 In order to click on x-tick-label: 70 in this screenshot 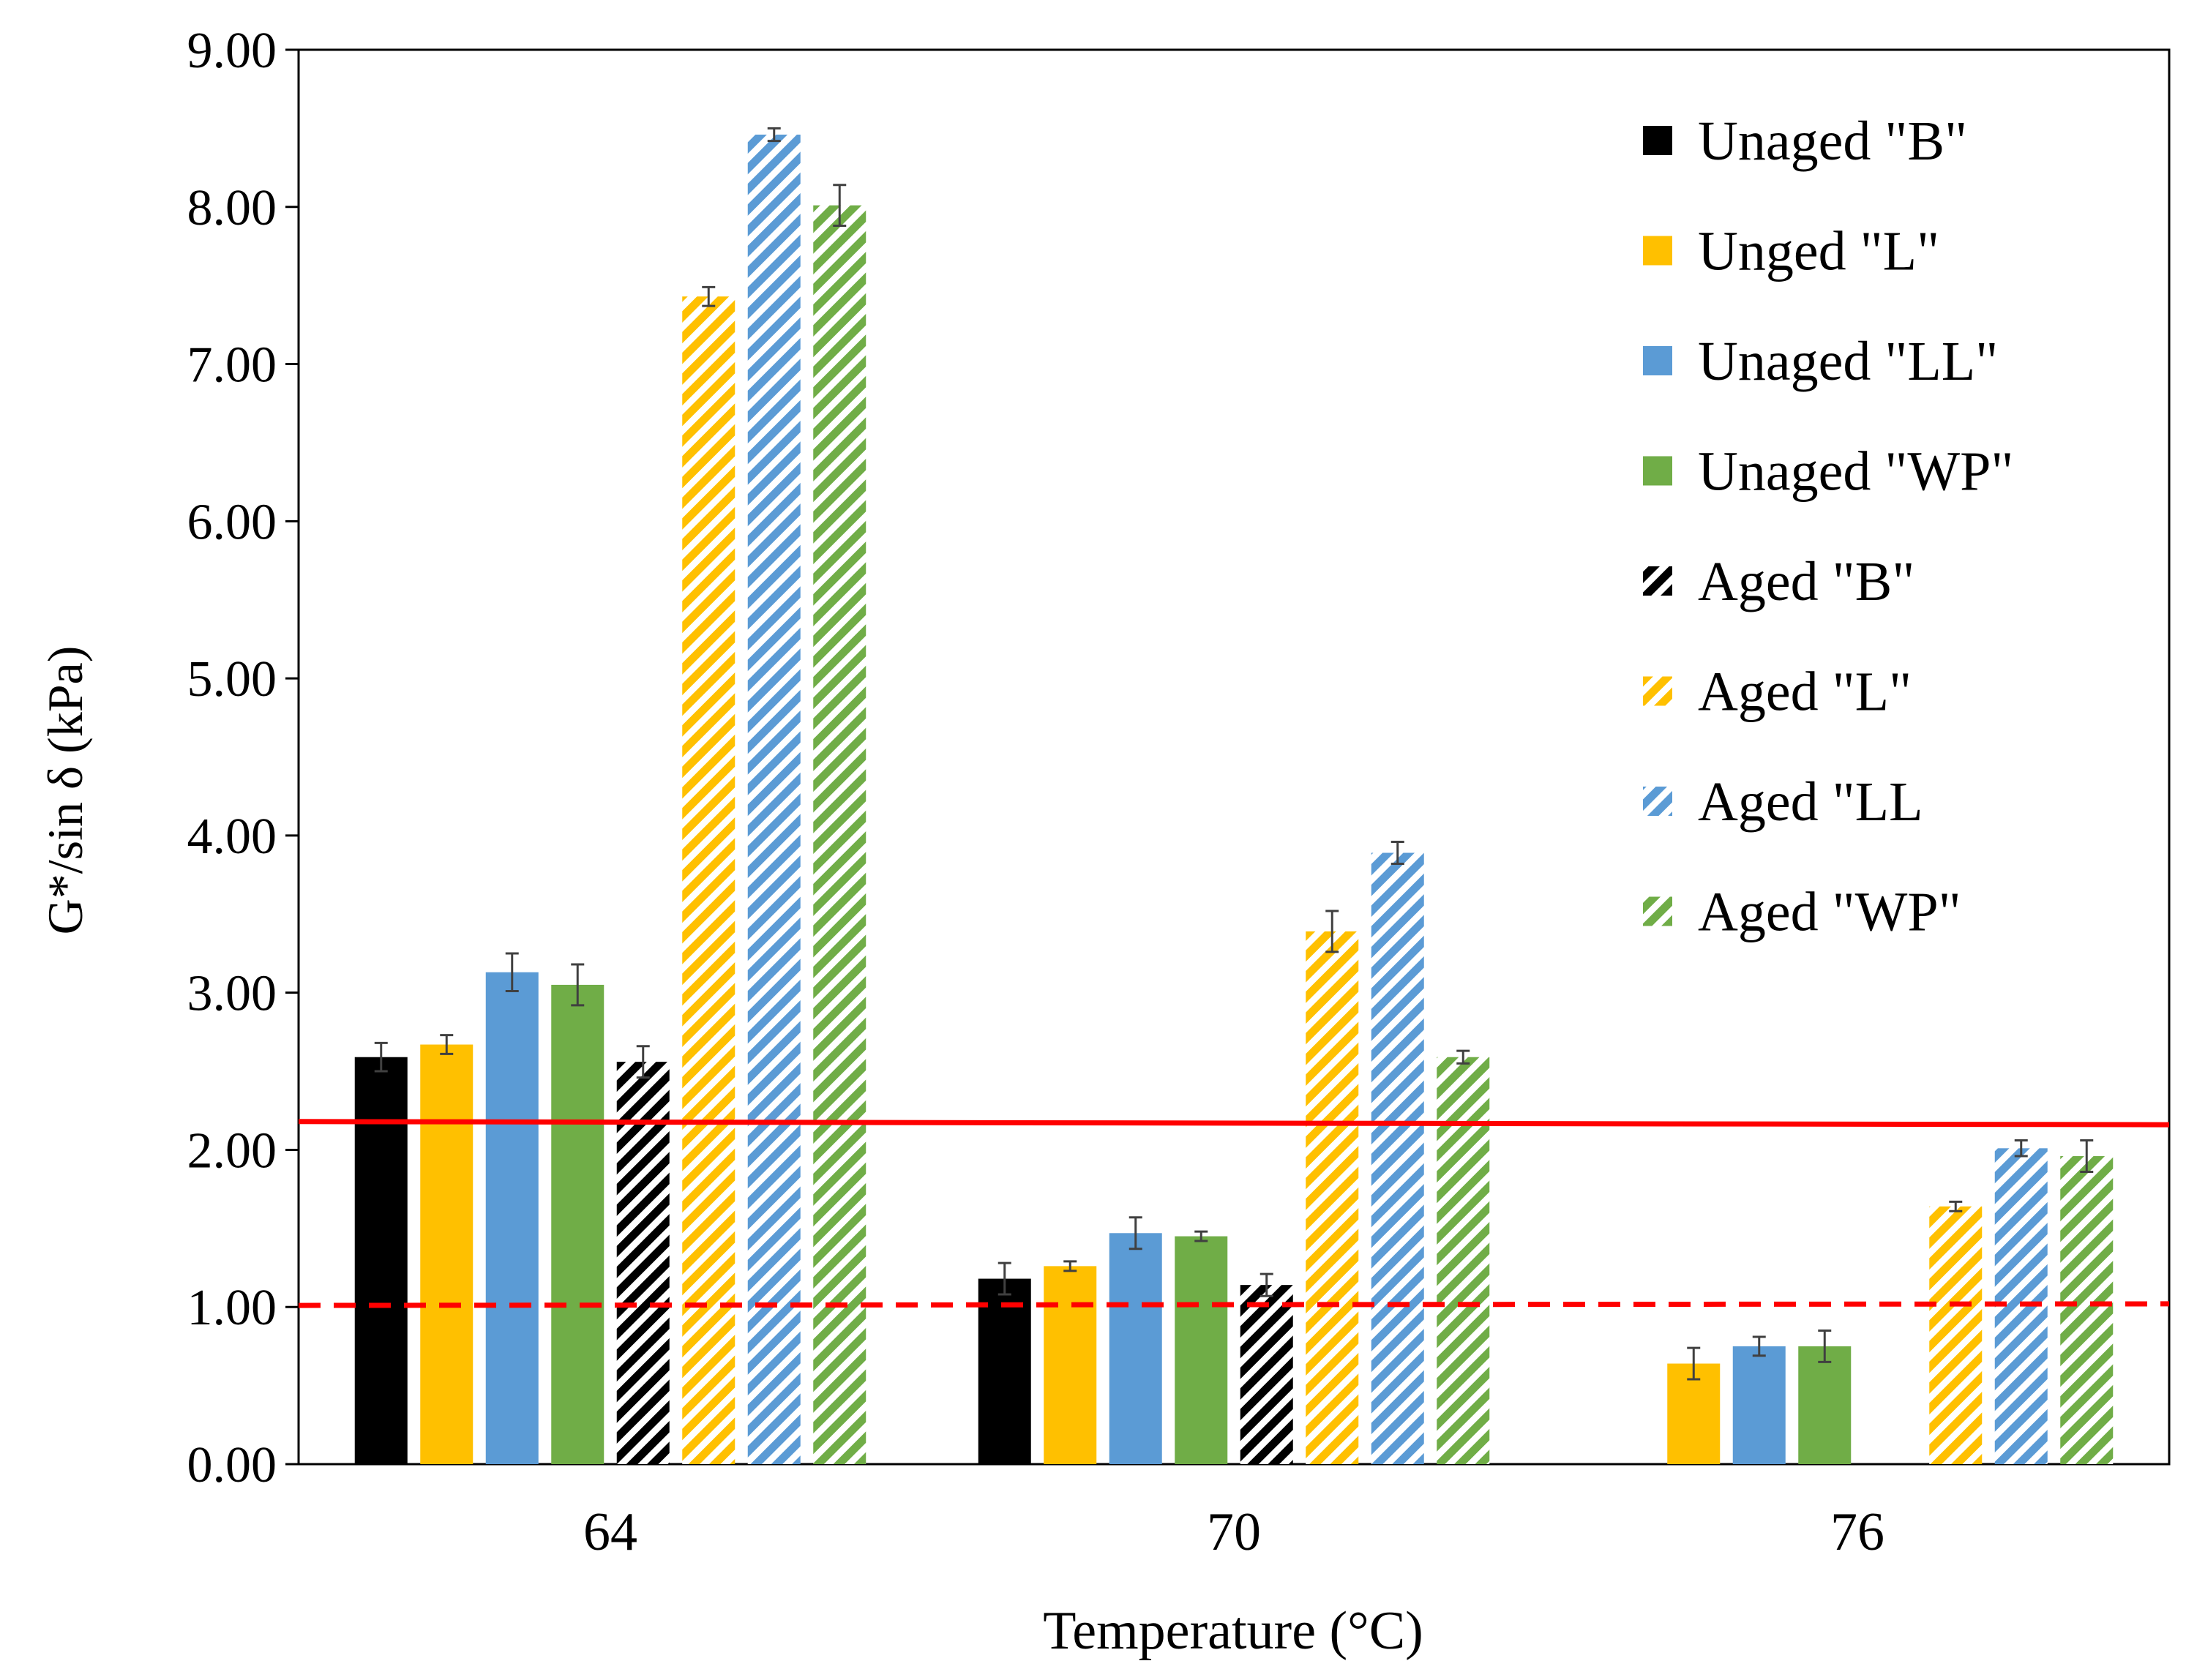, I will do `click(1234, 1532)`.